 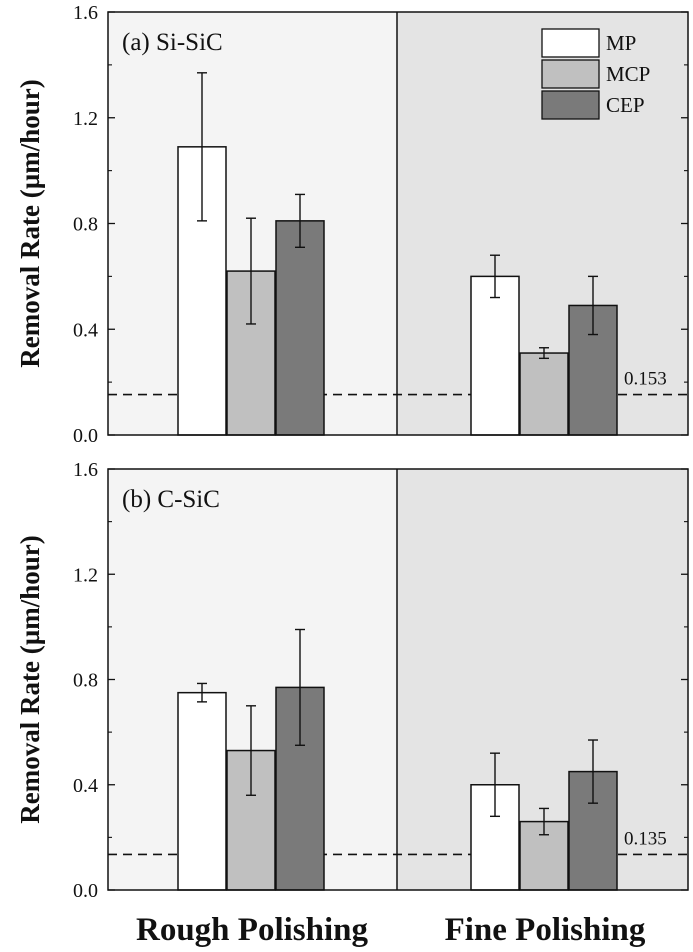 What do you see at coordinates (171, 499) in the screenshot?
I see `panel-label: (b) C-SiC` at bounding box center [171, 499].